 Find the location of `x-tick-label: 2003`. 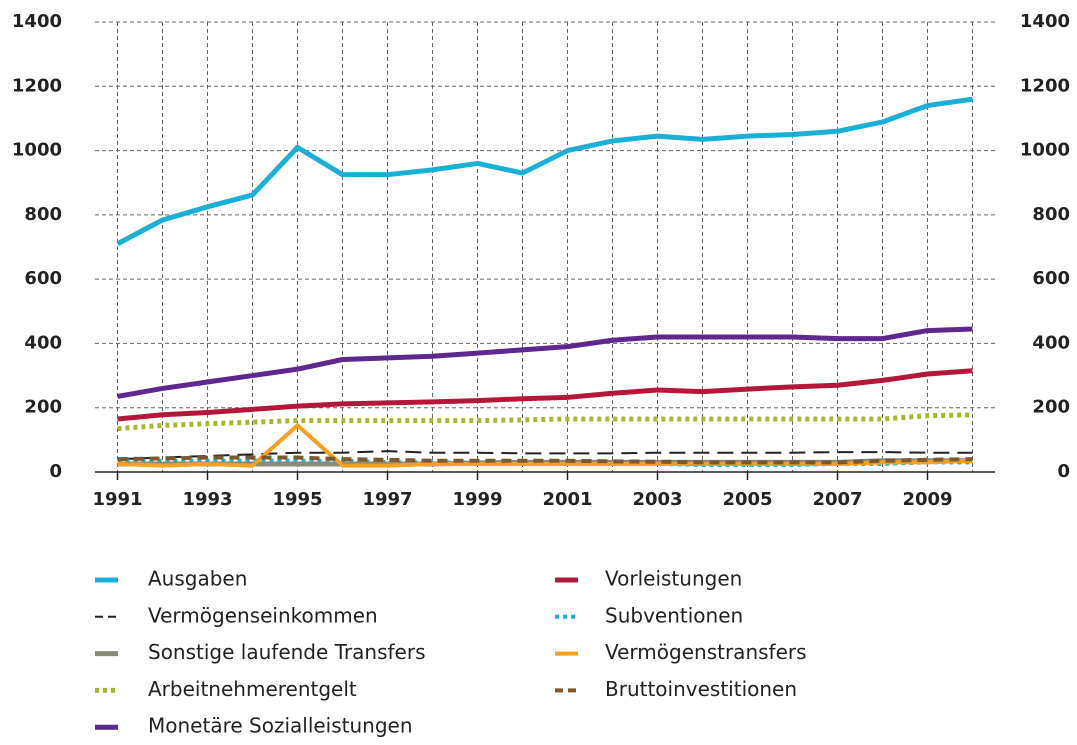

x-tick-label: 2003 is located at coordinates (657, 499).